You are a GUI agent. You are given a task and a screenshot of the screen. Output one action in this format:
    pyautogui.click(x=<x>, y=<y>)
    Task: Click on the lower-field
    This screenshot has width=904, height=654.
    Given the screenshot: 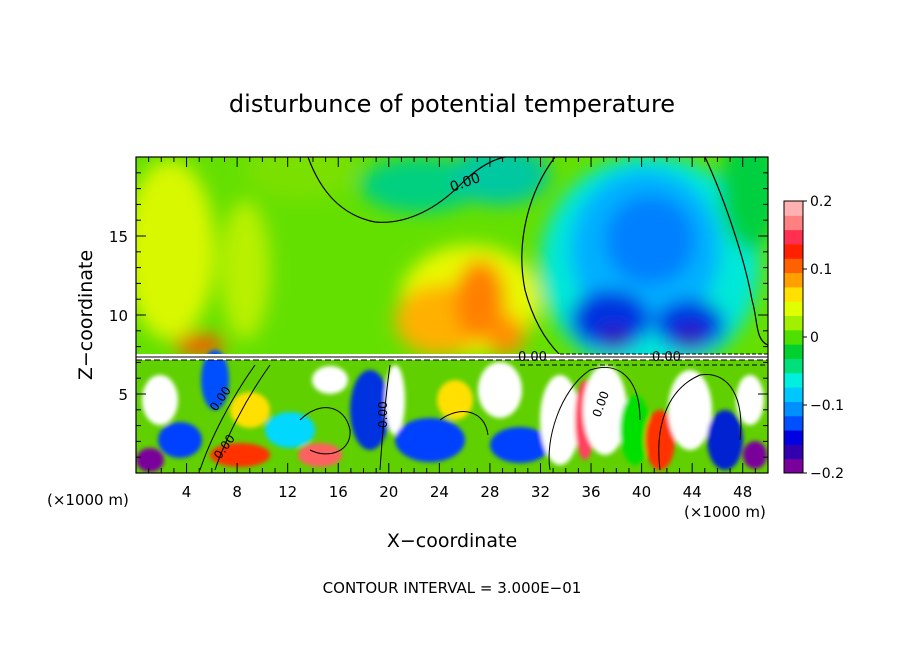 What is the action you would take?
    pyautogui.click(x=451, y=411)
    